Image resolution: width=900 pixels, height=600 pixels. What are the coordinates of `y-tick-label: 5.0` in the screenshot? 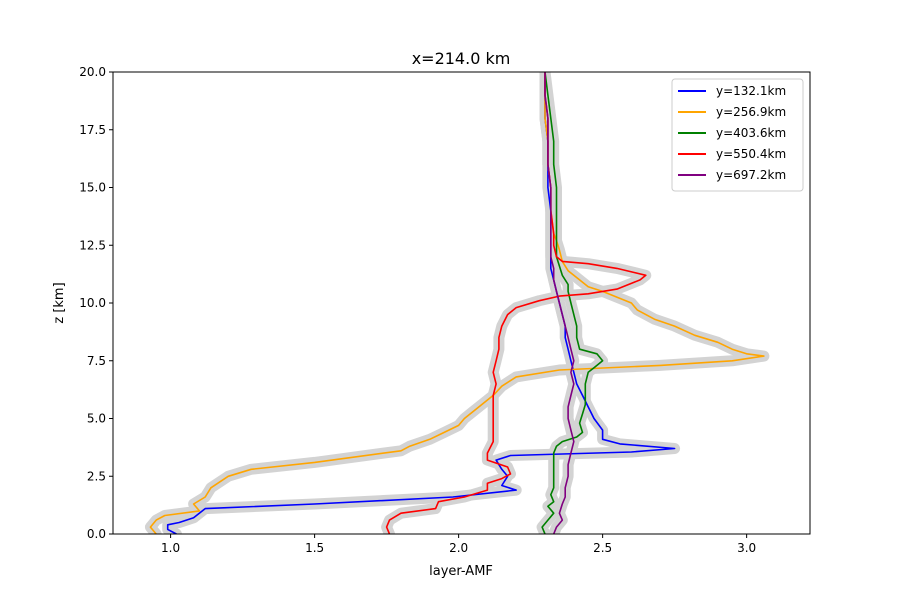 It's located at (96, 419).